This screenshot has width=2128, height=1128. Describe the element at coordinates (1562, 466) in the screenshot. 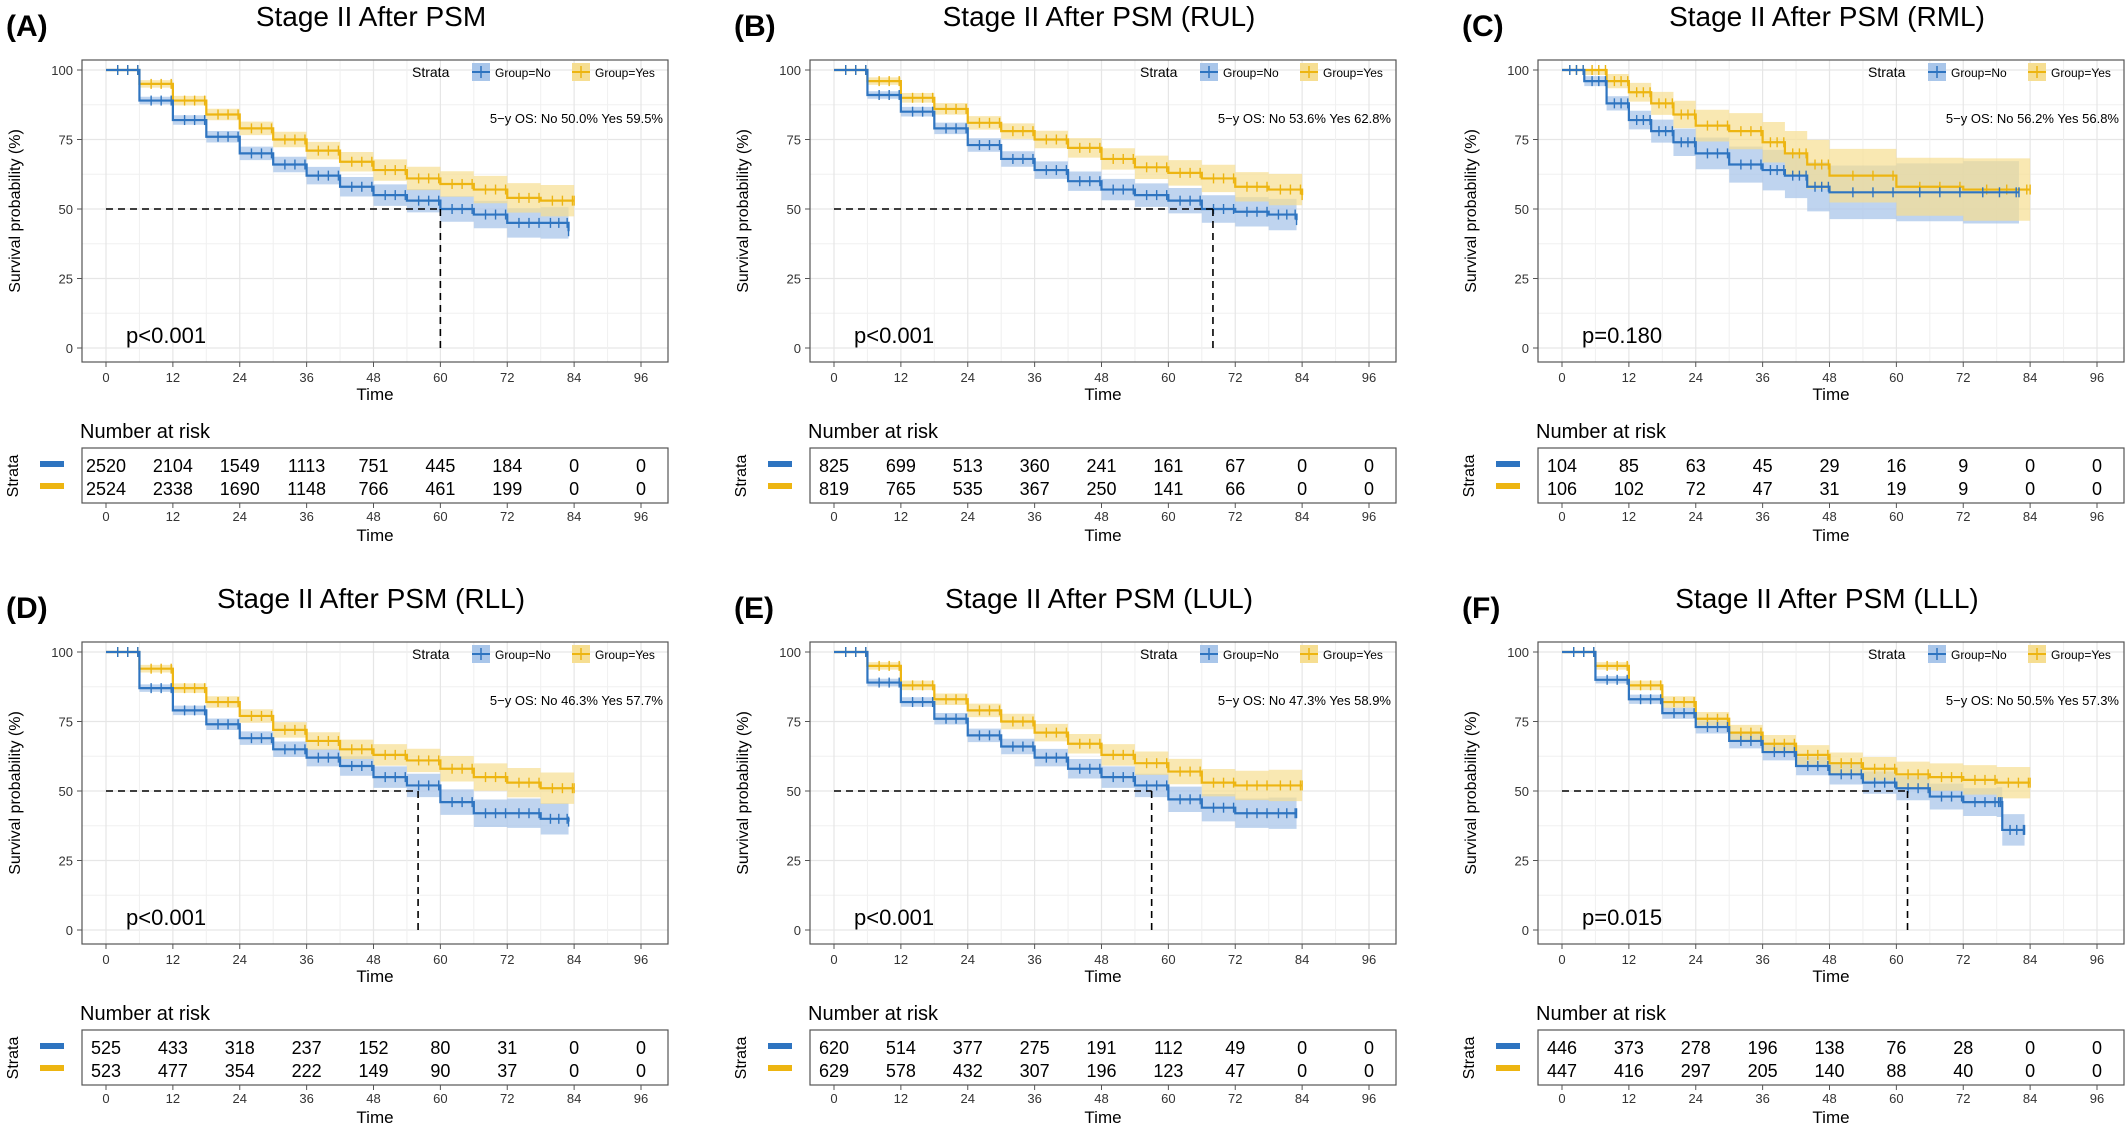

I see `risk-value-no: 104` at that location.